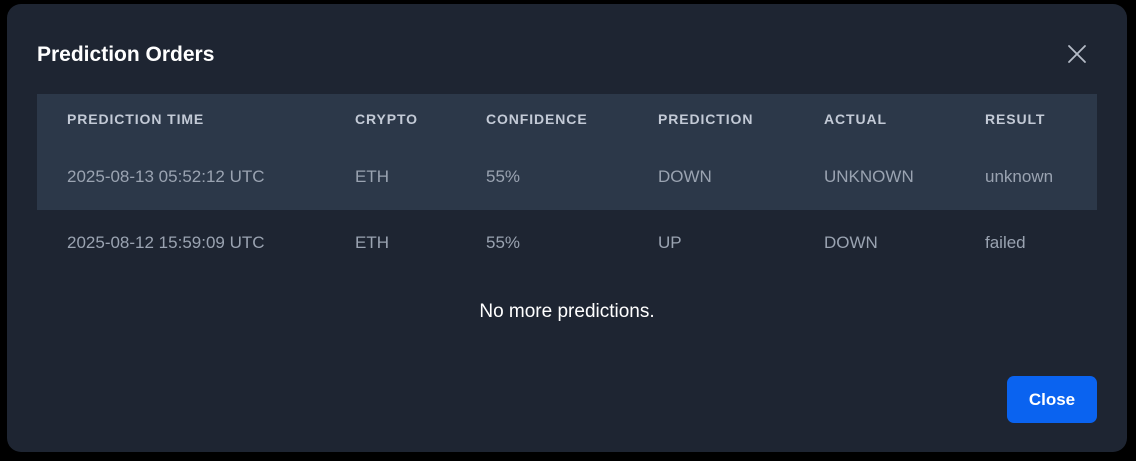  Describe the element at coordinates (869, 176) in the screenshot. I see `cell-actual: UNKNOWN` at that location.